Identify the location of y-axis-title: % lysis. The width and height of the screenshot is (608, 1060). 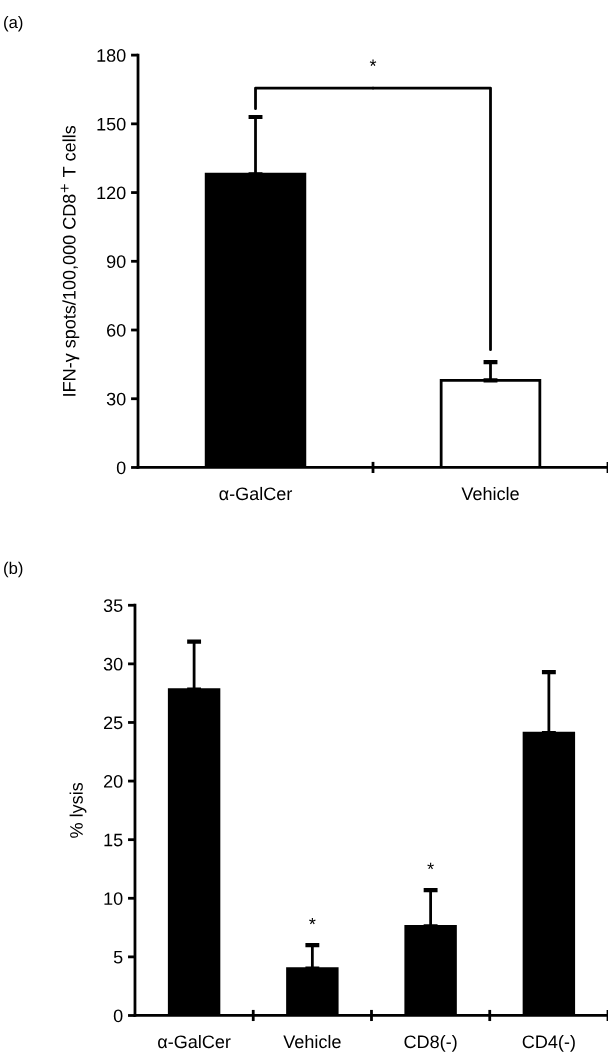
(78, 810).